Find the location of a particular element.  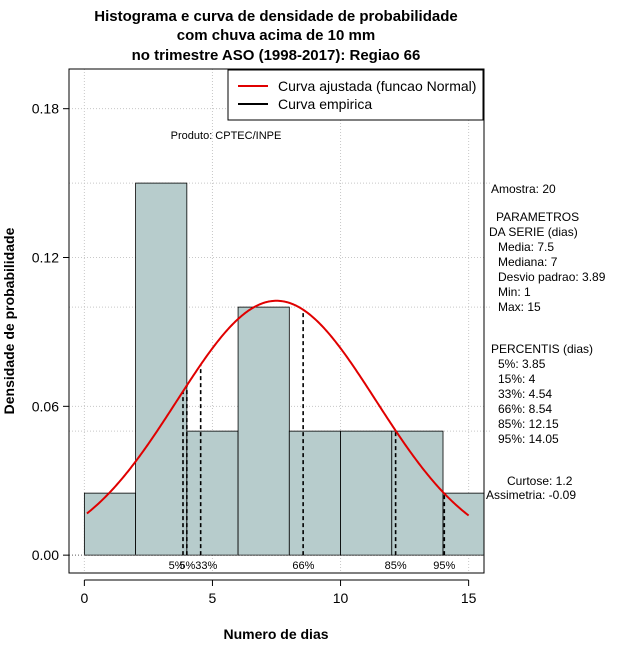

stats-p5: 5%: 3.85 is located at coordinates (522, 364).